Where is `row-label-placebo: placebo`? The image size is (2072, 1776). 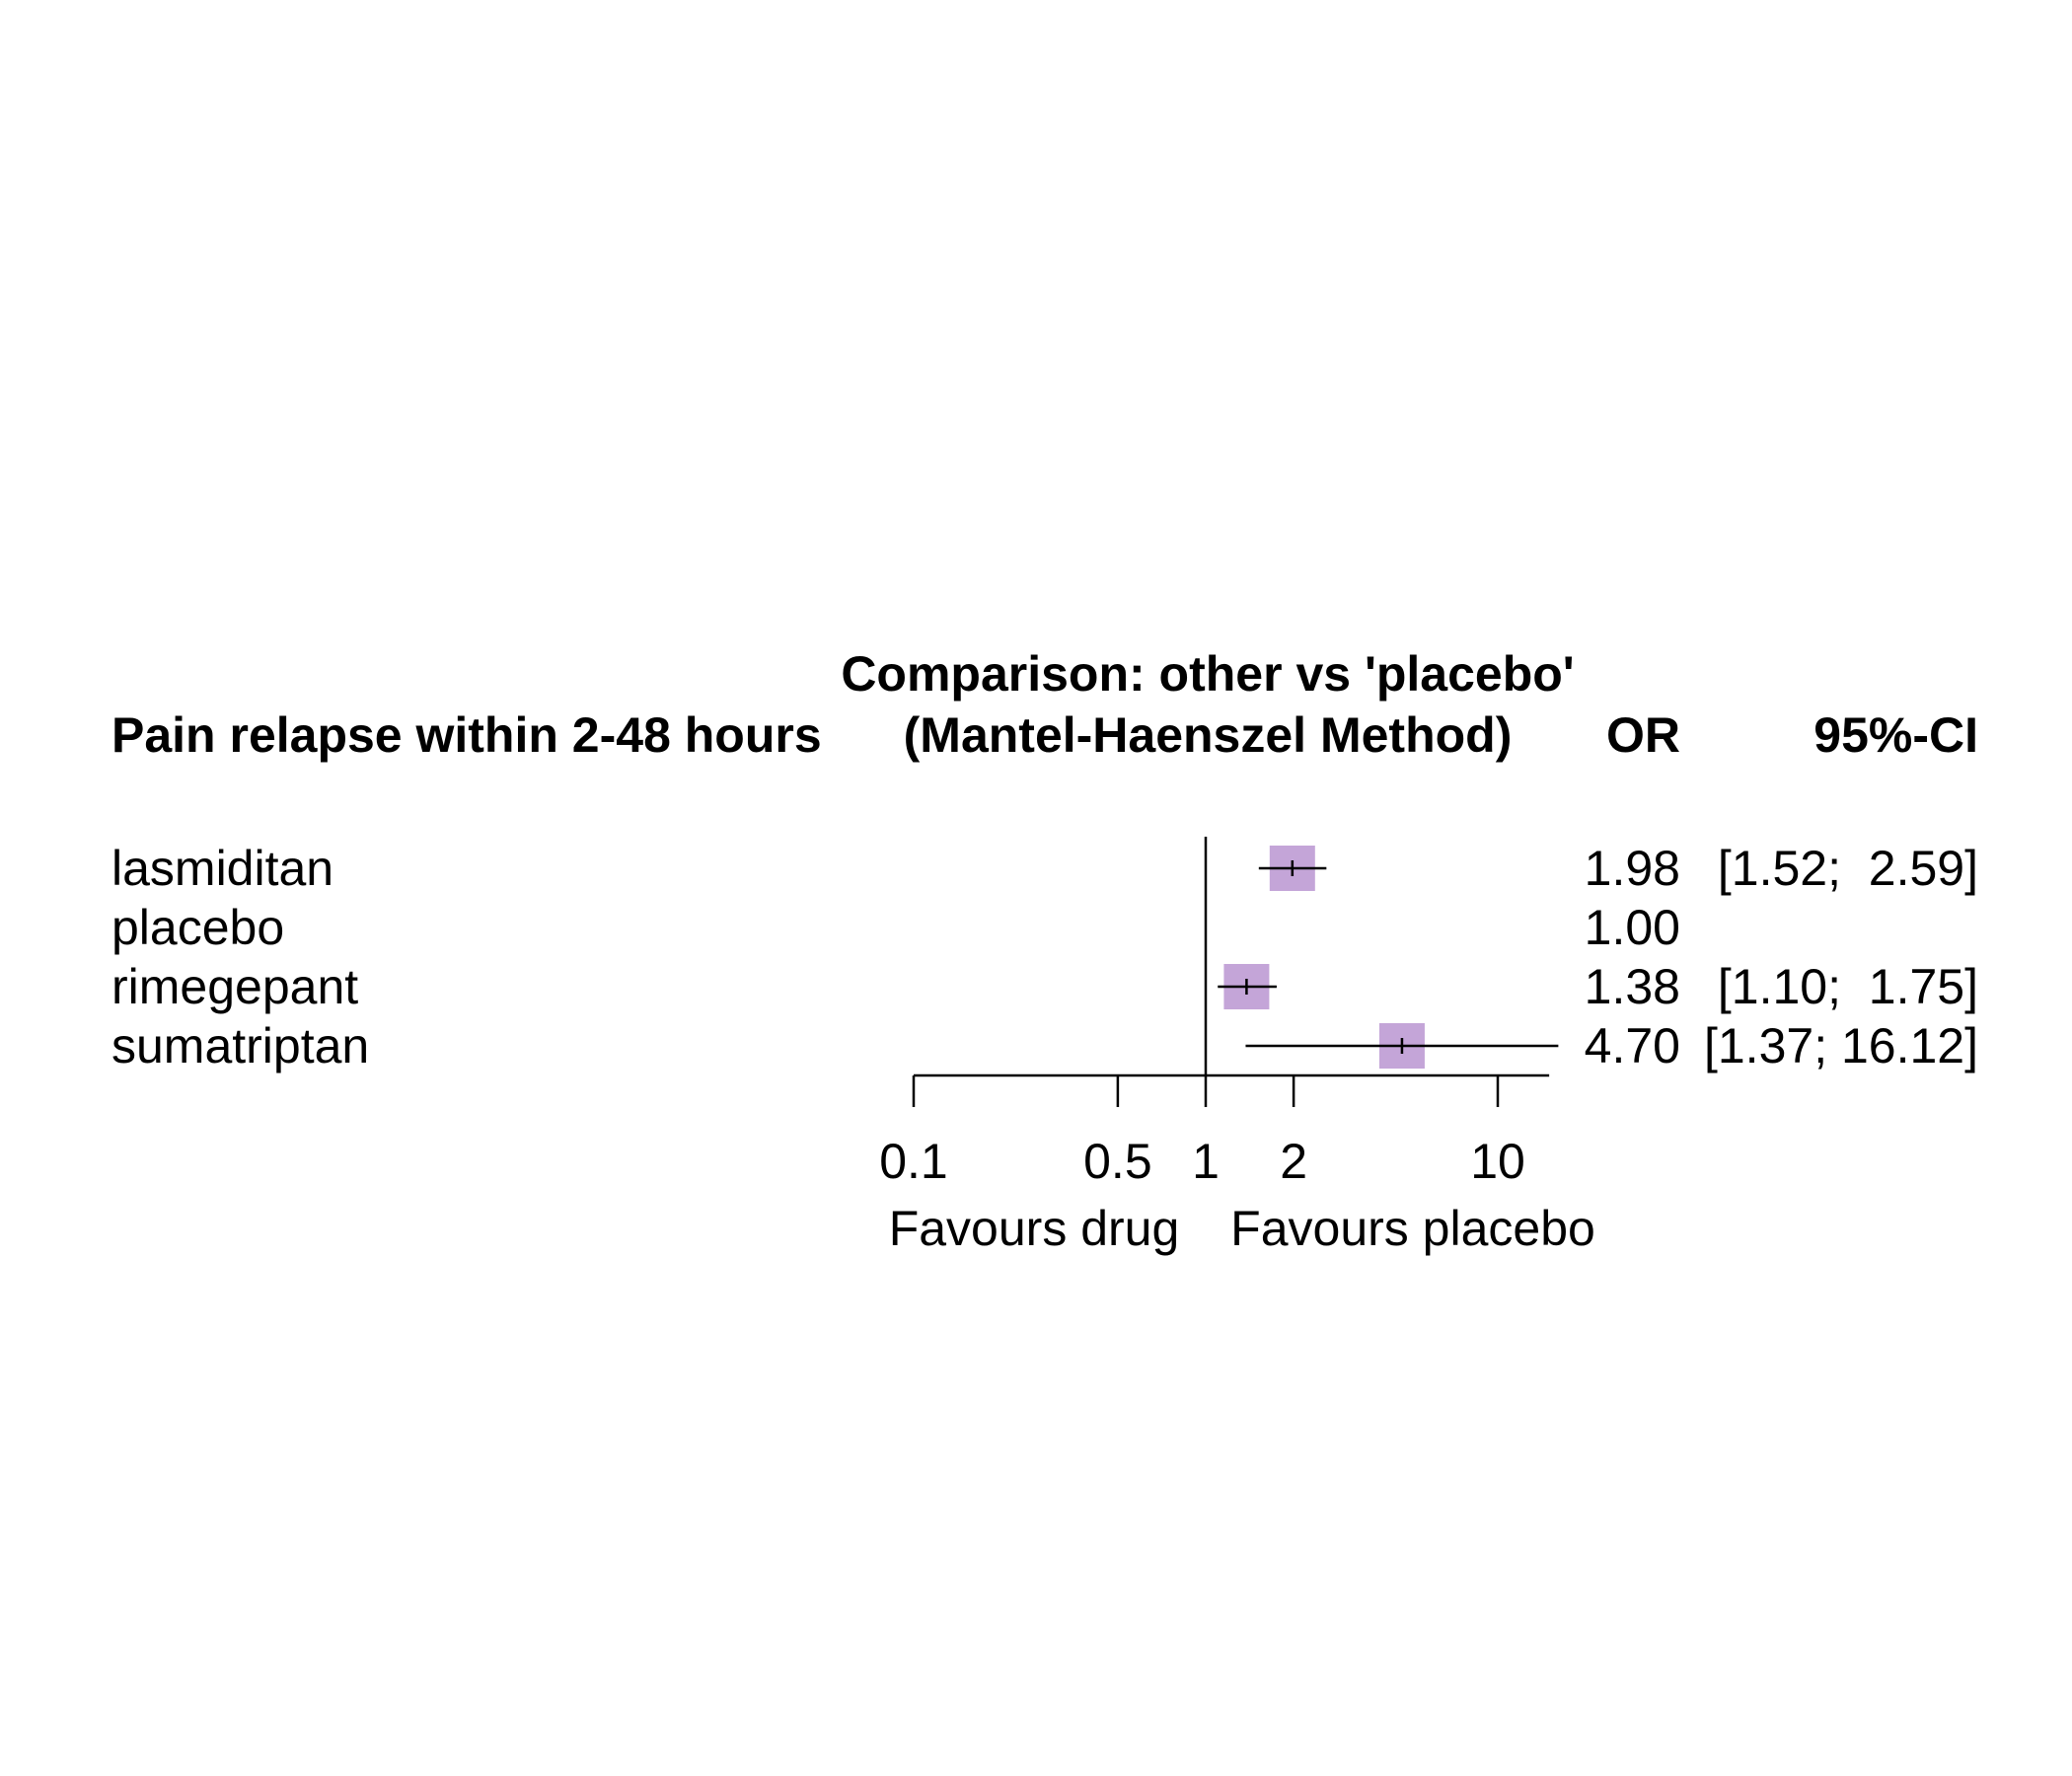 row-label-placebo: placebo is located at coordinates (198, 928).